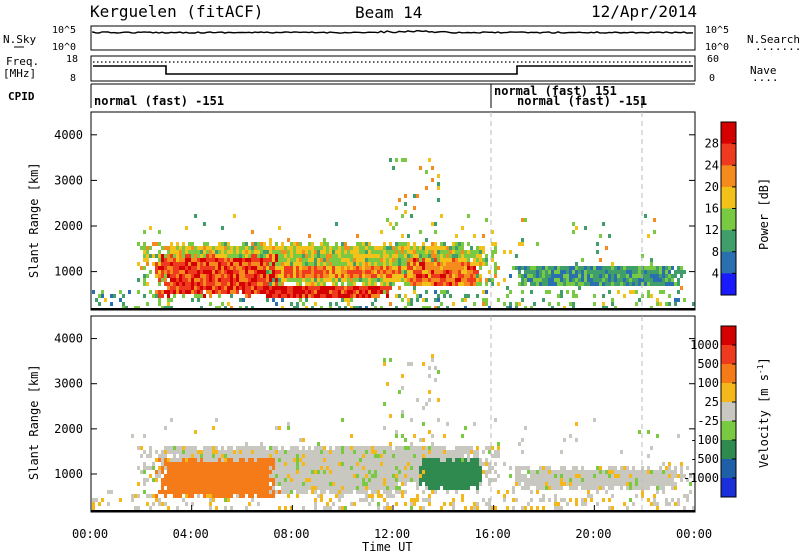 The image size is (800, 554). What do you see at coordinates (73, 78) in the screenshot?
I see `freq-tick-low: 8` at bounding box center [73, 78].